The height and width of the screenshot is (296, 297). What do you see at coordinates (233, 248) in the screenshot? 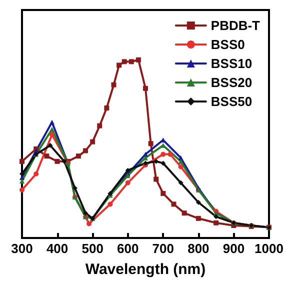
I see `x-tick-label: 900` at bounding box center [233, 248].